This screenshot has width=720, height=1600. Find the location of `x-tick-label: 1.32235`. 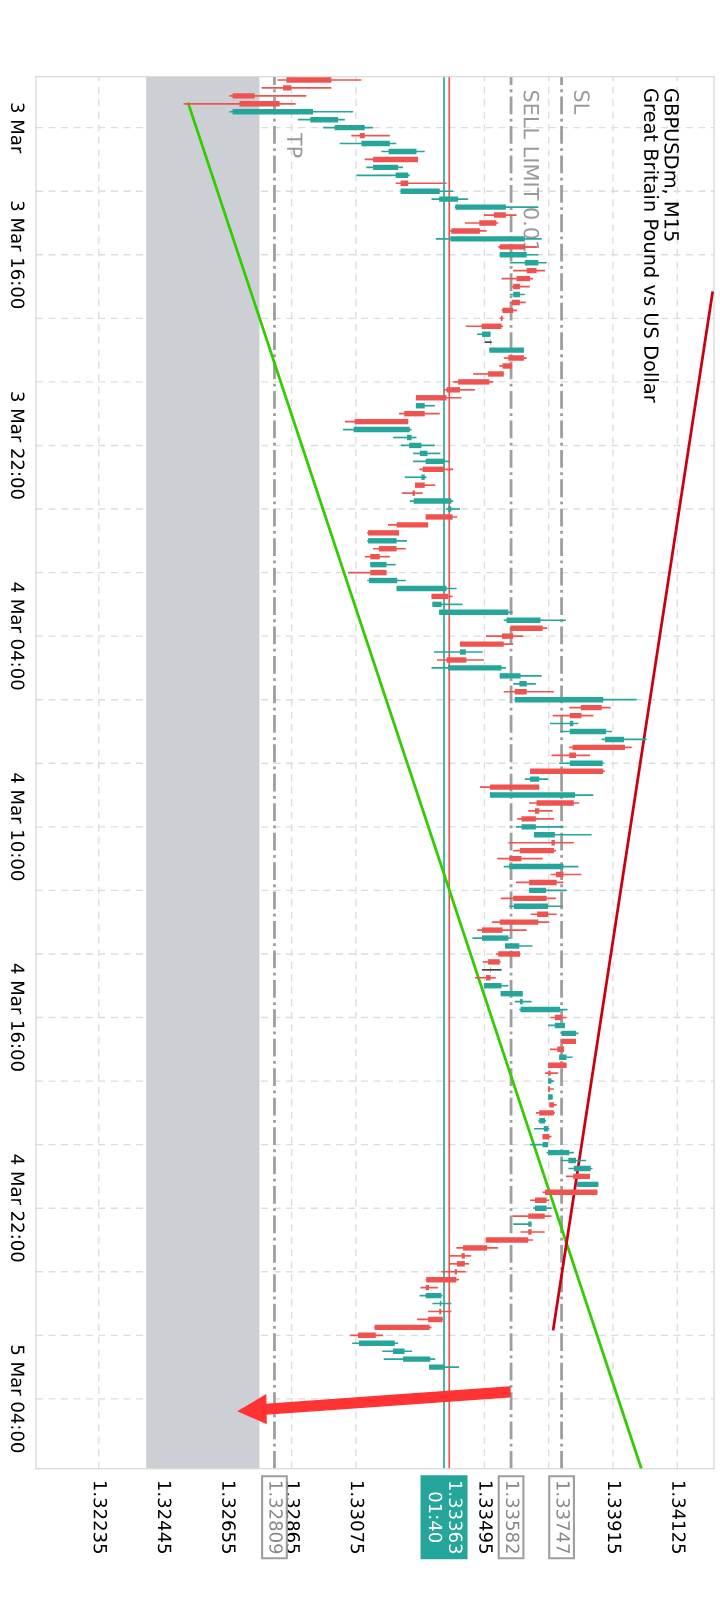

x-tick-label: 1.32235 is located at coordinates (100, 1517).